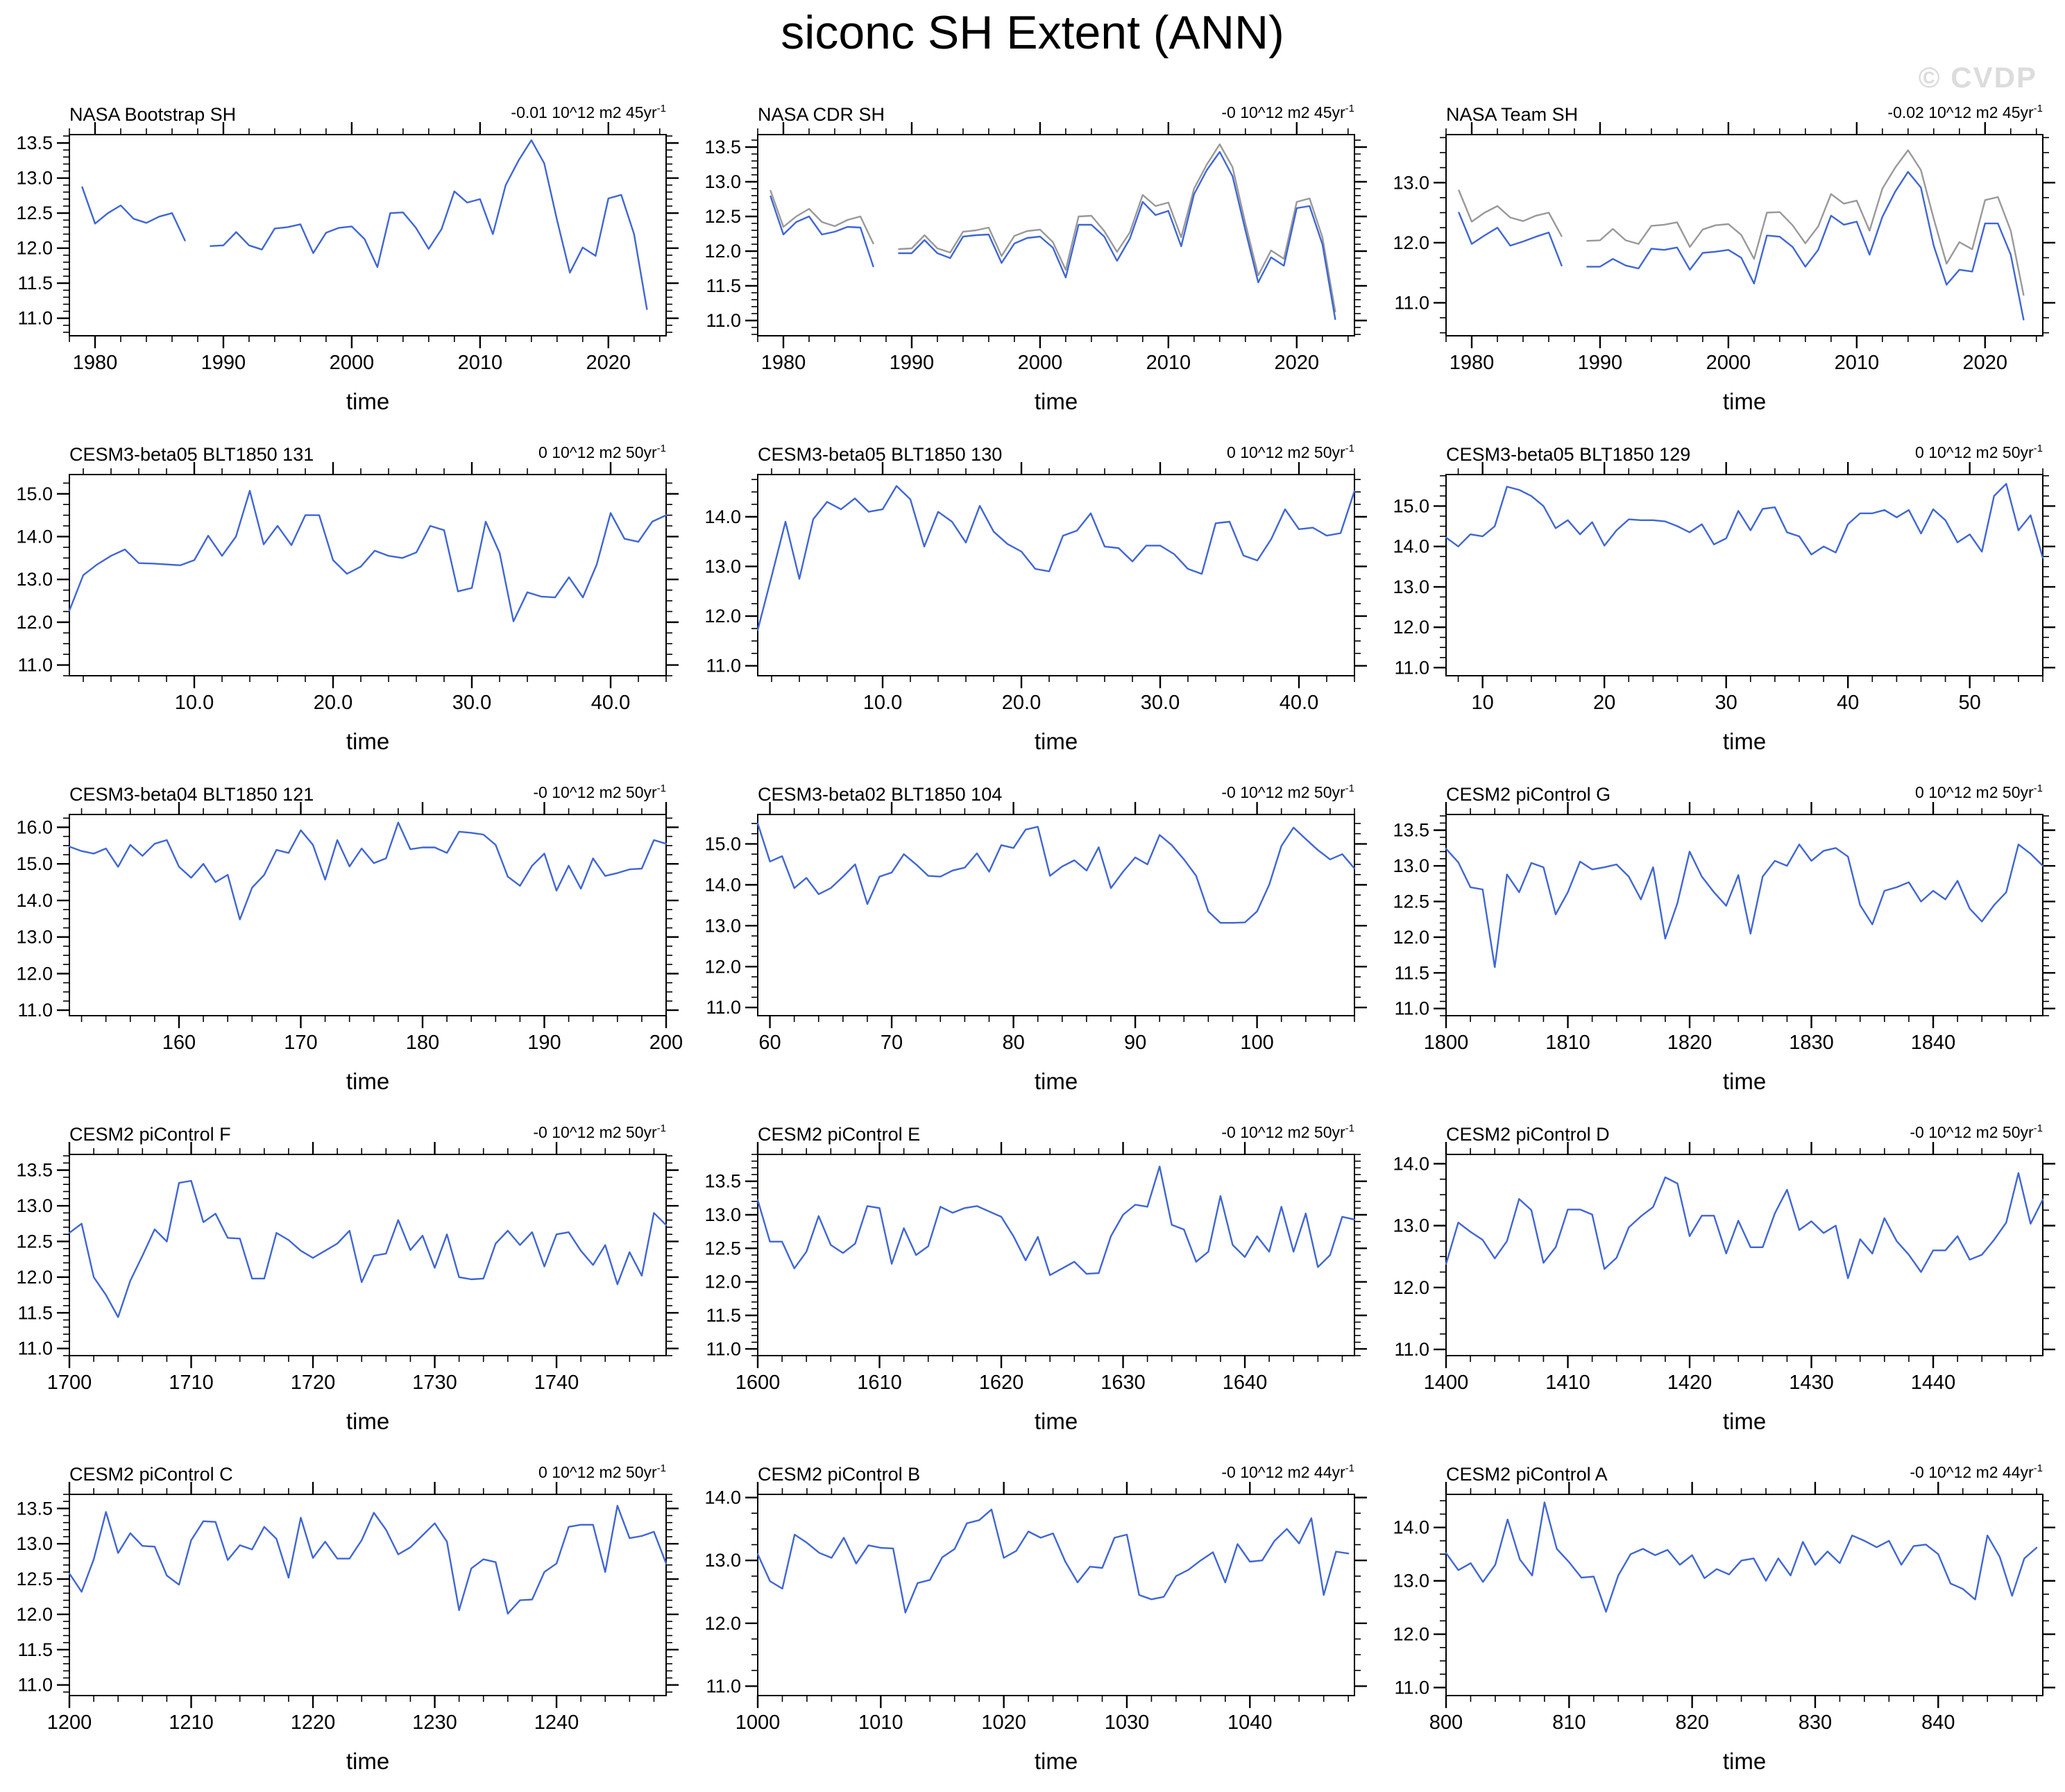  Describe the element at coordinates (313, 1383) in the screenshot. I see `x-tick-label: 1720` at that location.